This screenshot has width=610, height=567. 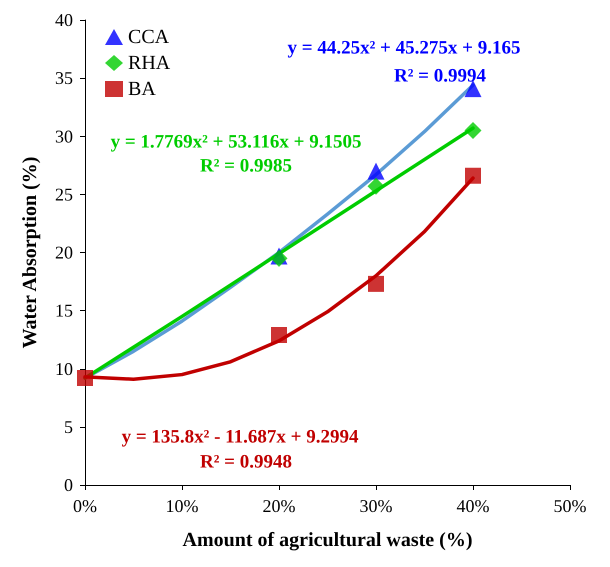 What do you see at coordinates (240, 437) in the screenshot?
I see `annotation: y = 135.8x² - 11.687x + 9.2994` at bounding box center [240, 437].